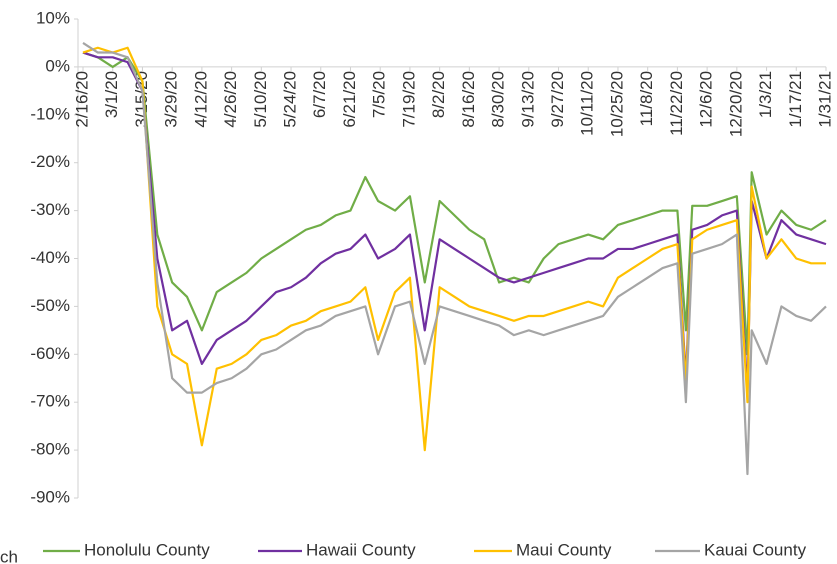 The image size is (837, 564). Describe the element at coordinates (50, 209) in the screenshot. I see `y-tick-label: -30%` at that location.